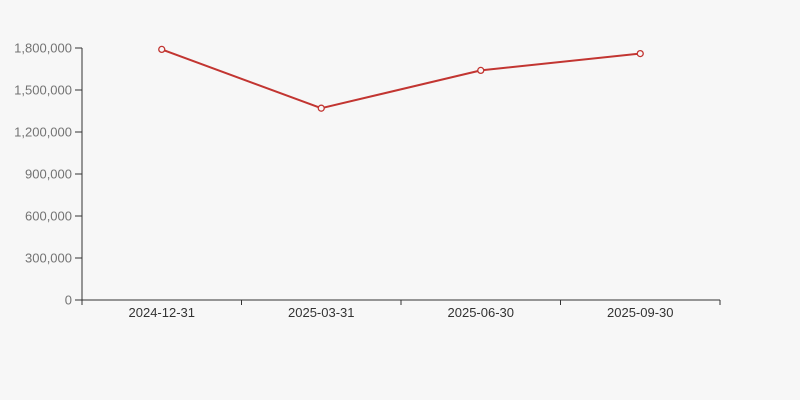  Describe the element at coordinates (48, 258) in the screenshot. I see `y-axis-tick-label: 300,000` at that location.